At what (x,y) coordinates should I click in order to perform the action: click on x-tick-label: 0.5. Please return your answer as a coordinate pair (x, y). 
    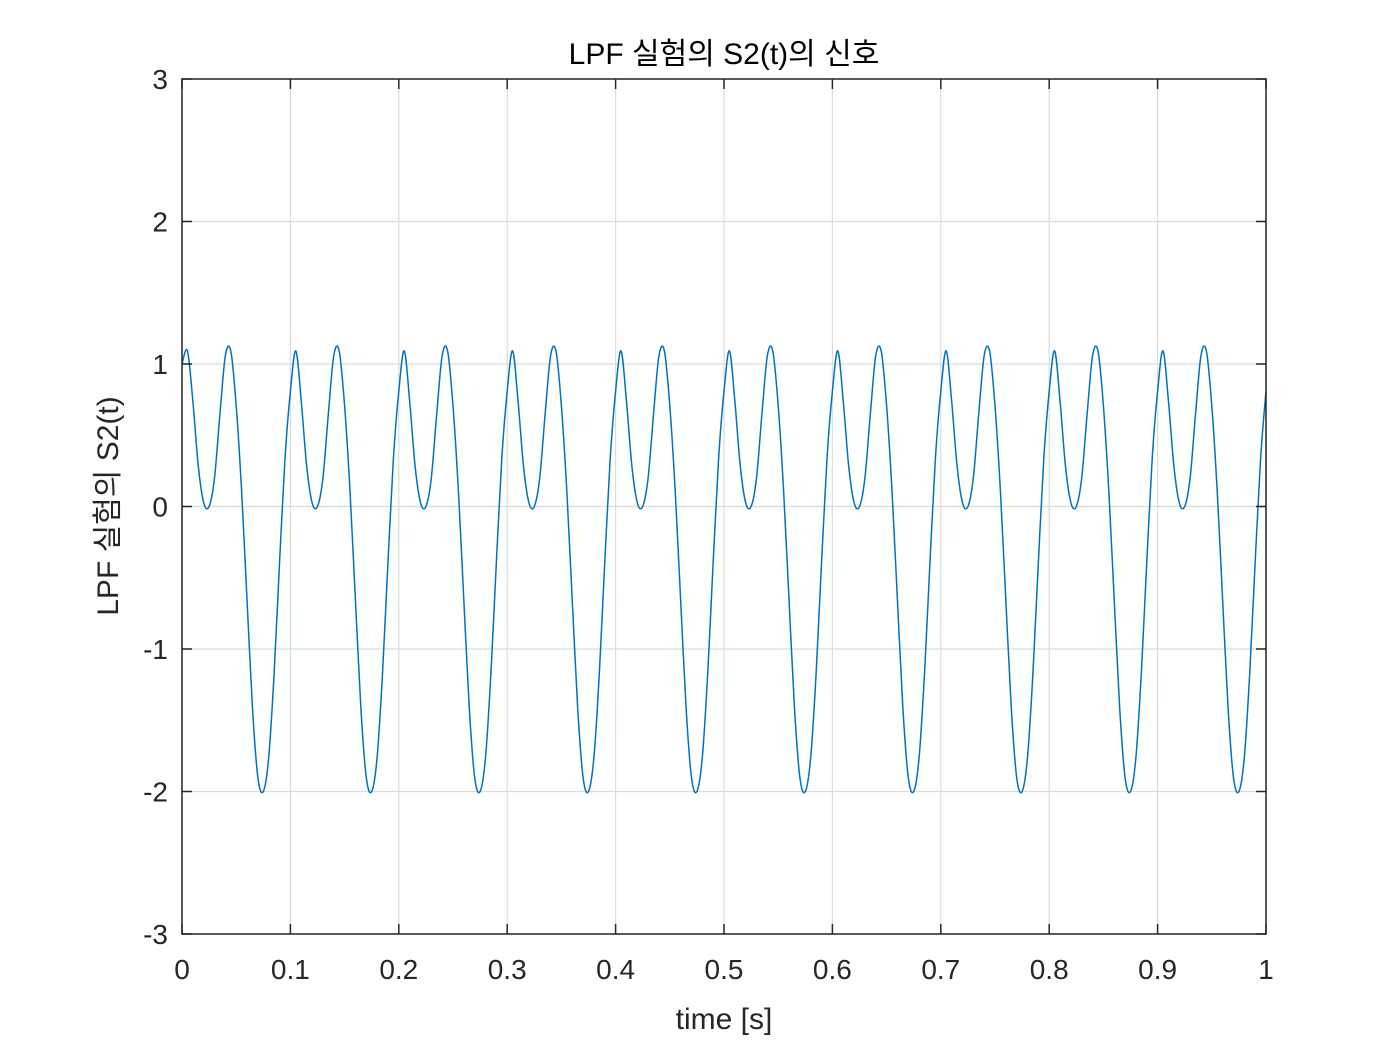
    Looking at the image, I should click on (724, 969).